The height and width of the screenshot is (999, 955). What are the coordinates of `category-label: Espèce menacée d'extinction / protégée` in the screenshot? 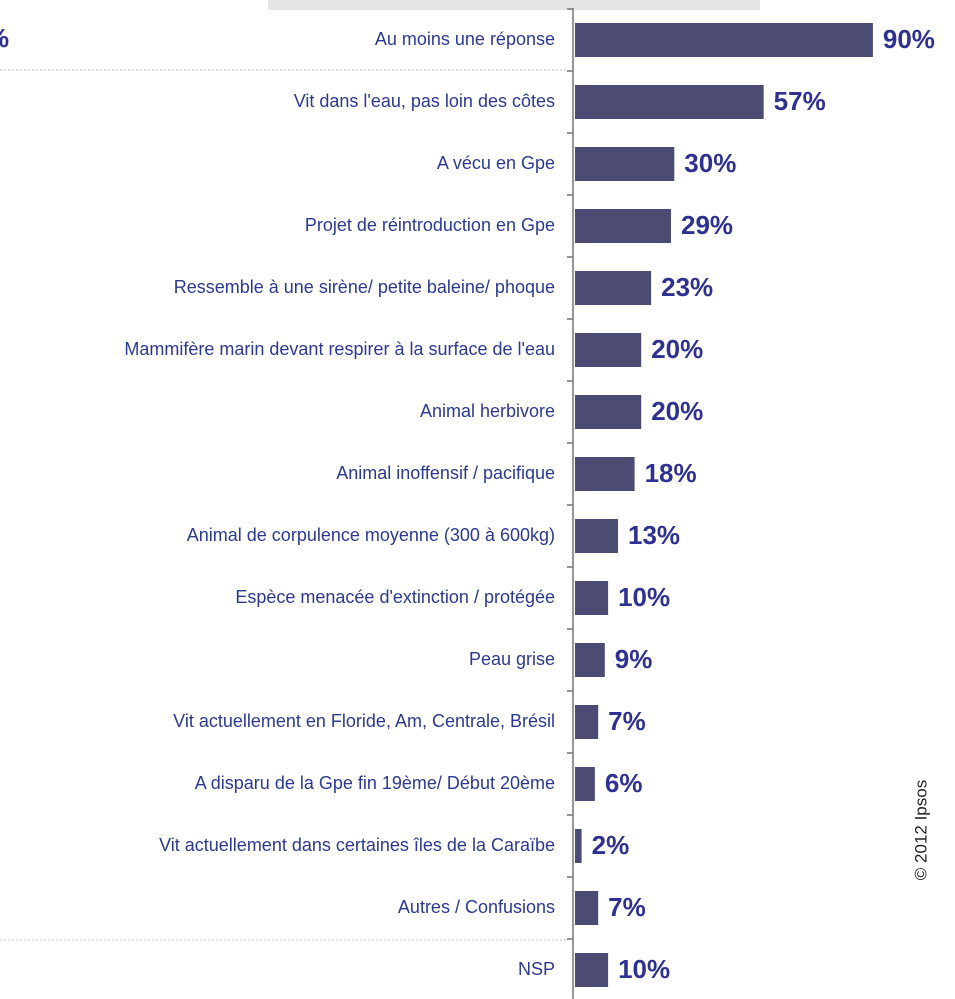 It's located at (395, 597).